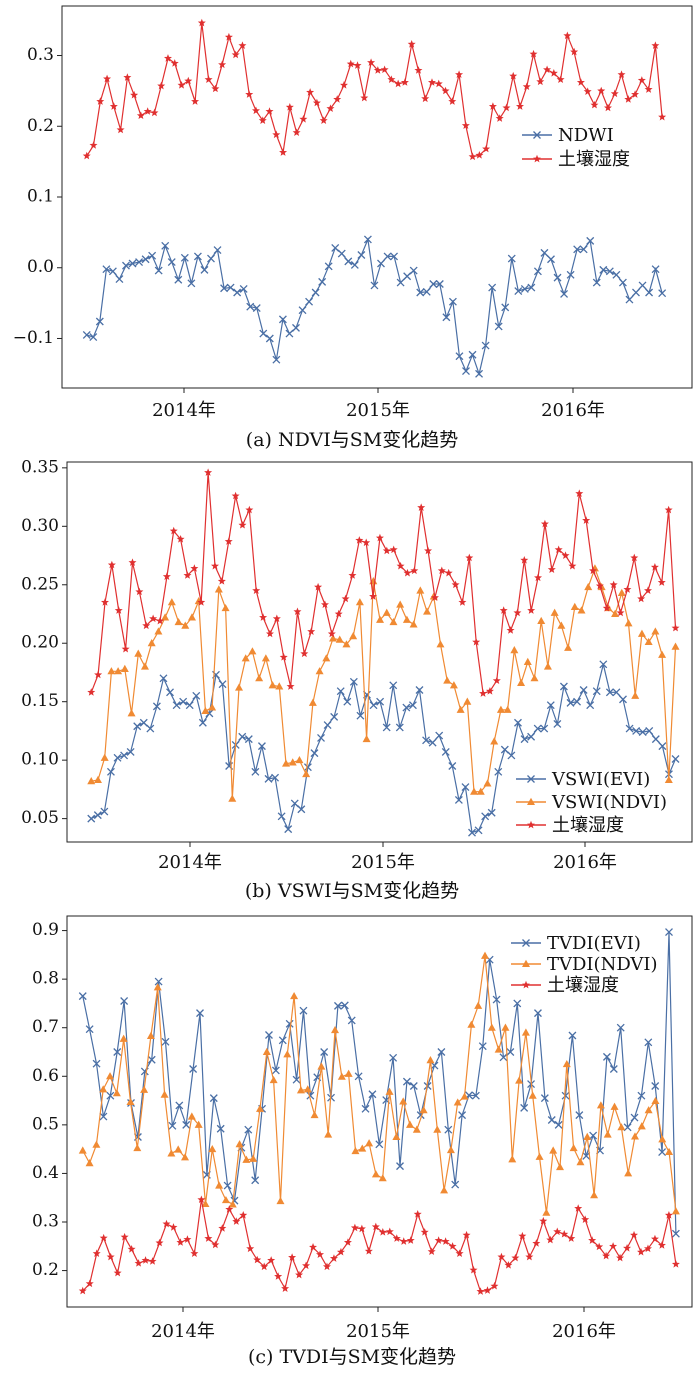 The width and height of the screenshot is (700, 1377). I want to click on x-tick-label: 2016年, so click(573, 410).